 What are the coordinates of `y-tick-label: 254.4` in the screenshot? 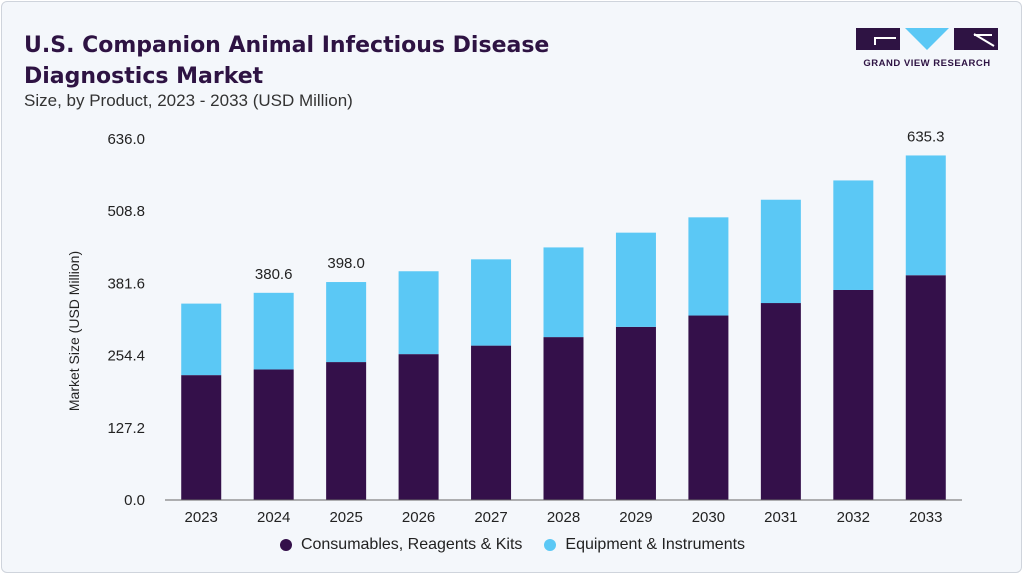 It's located at (126, 356).